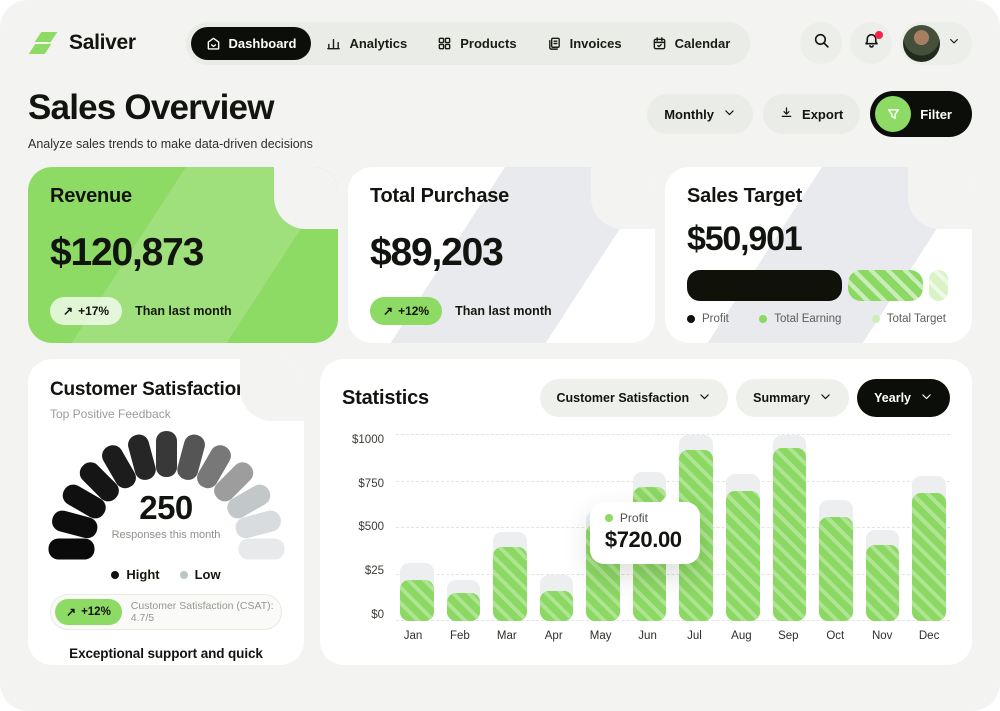 This screenshot has width=1000, height=711. I want to click on x-tick-label: May, so click(600, 636).